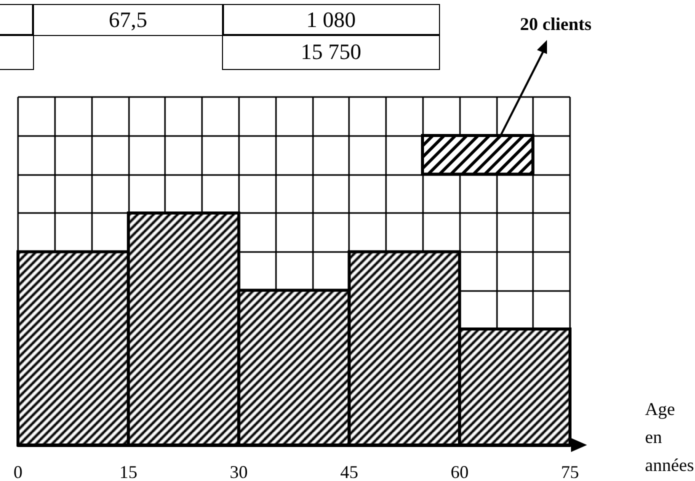 This screenshot has height=481, width=695. I want to click on x-tick-label: 45, so click(349, 471).